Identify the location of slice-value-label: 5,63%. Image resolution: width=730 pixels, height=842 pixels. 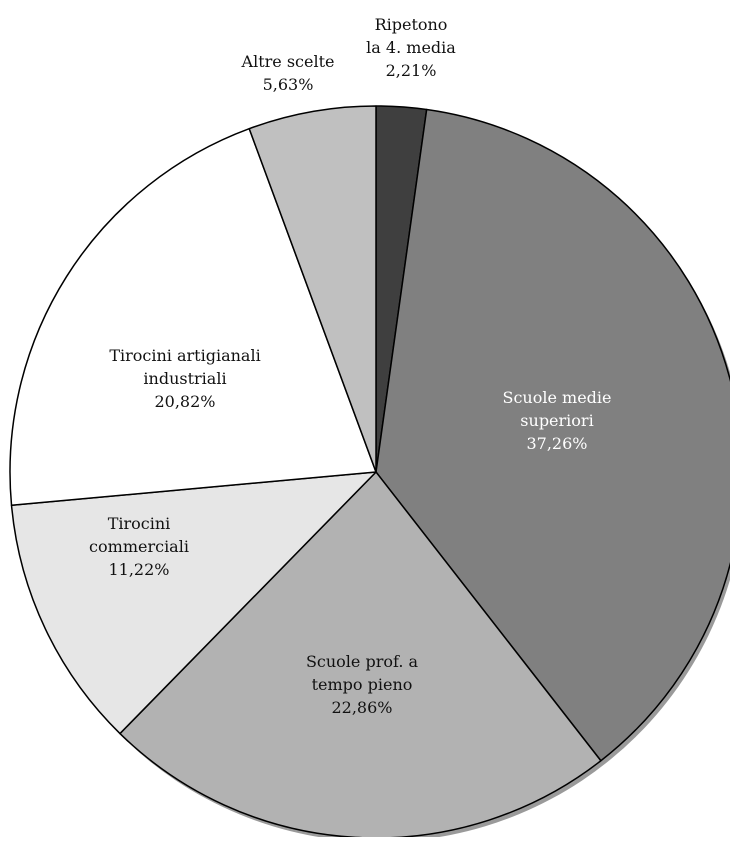
(288, 84).